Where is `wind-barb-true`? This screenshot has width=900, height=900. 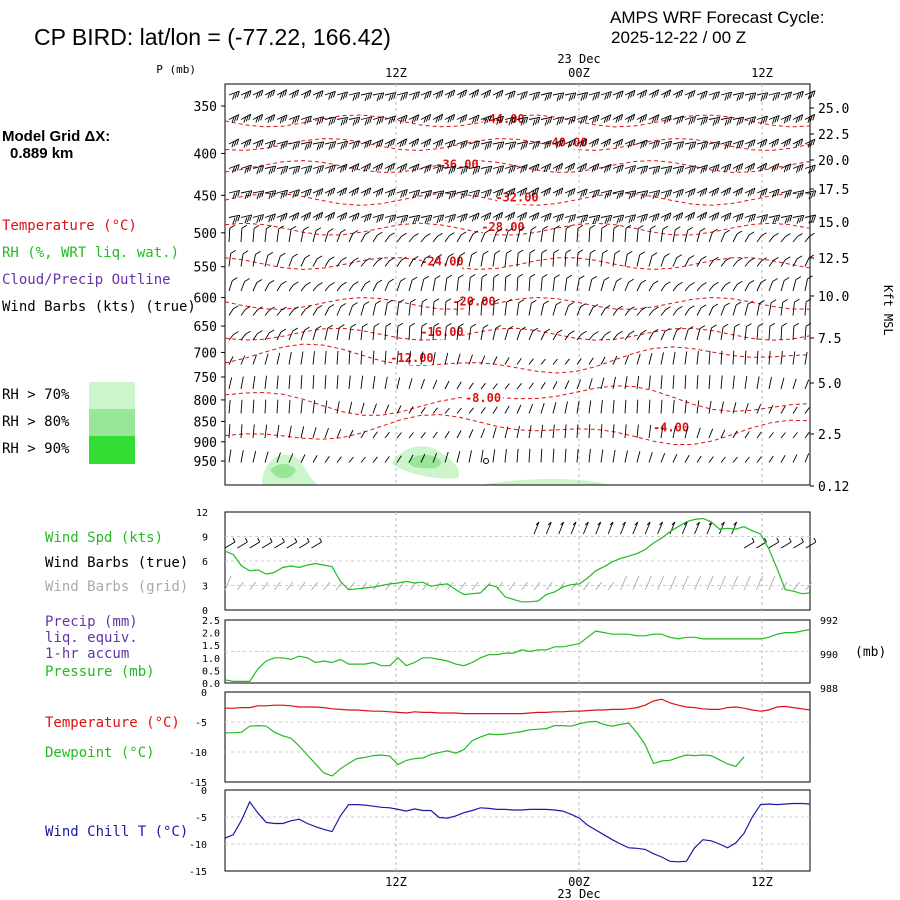 wind-barb-true is located at coordinates (255, 543).